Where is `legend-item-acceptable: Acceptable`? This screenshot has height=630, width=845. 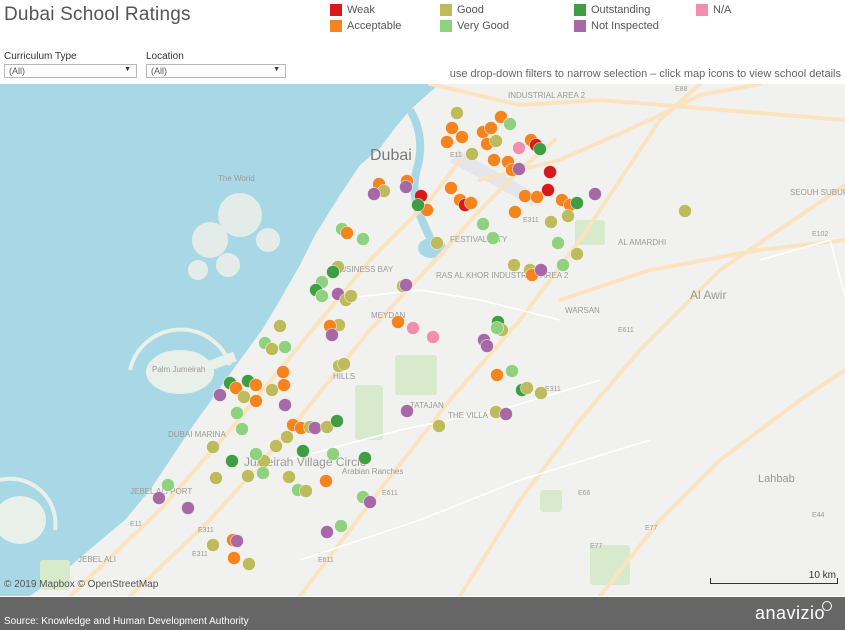 legend-item-acceptable: Acceptable is located at coordinates (365, 26).